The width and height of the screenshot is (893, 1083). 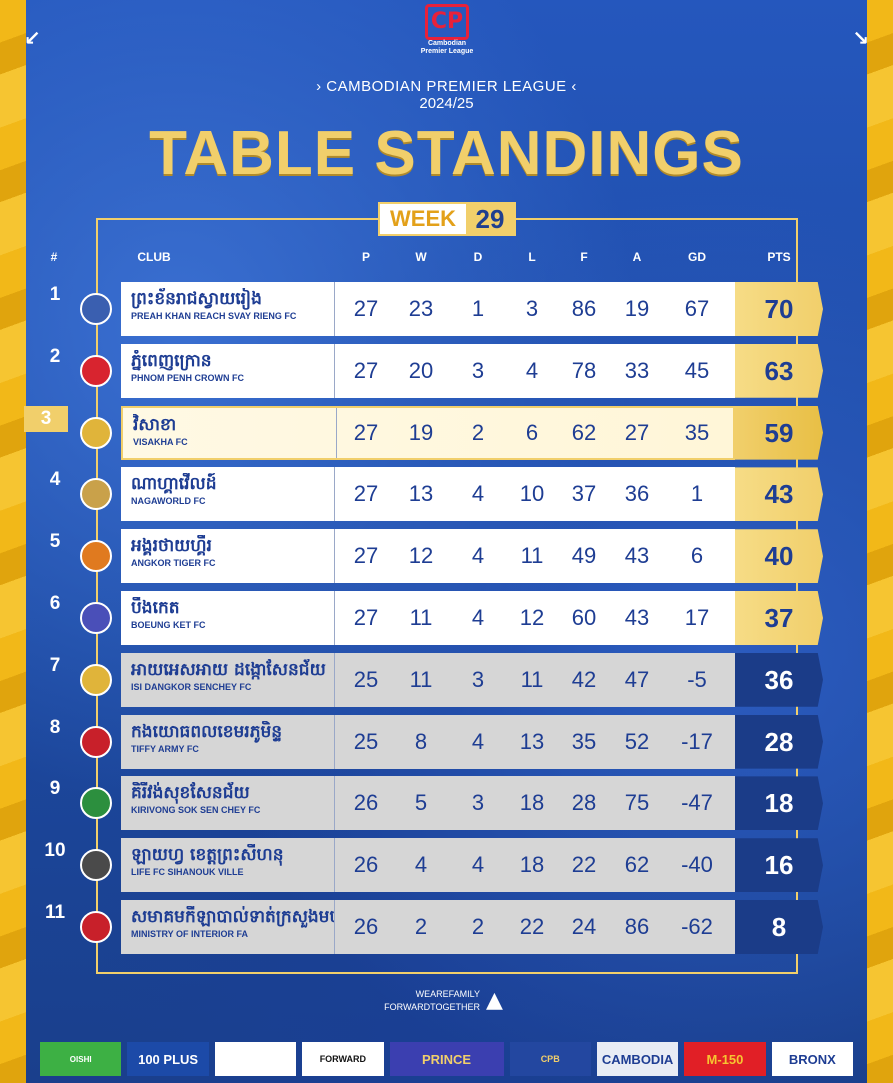 I want to click on header-l: L, so click(x=532, y=257).